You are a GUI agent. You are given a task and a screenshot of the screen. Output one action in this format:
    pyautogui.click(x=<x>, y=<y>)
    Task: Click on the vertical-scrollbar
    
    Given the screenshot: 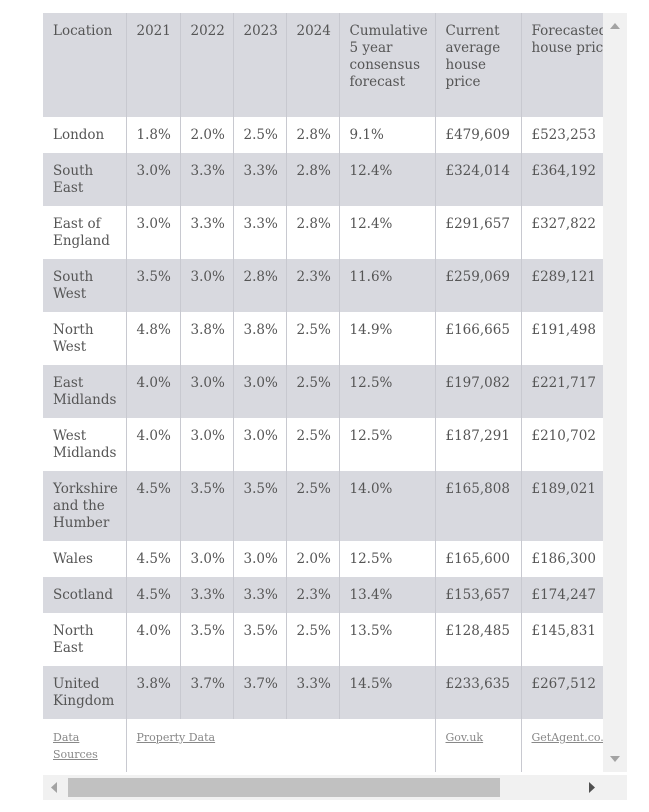 What is the action you would take?
    pyautogui.click(x=615, y=392)
    